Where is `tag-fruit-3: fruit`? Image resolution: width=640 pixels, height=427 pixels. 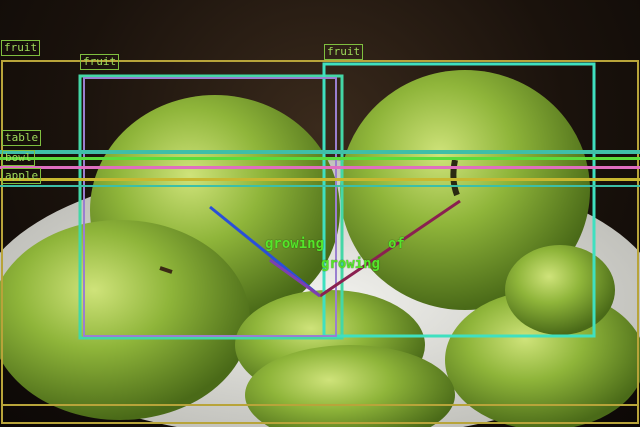 tag-fruit-3: fruit is located at coordinates (344, 52).